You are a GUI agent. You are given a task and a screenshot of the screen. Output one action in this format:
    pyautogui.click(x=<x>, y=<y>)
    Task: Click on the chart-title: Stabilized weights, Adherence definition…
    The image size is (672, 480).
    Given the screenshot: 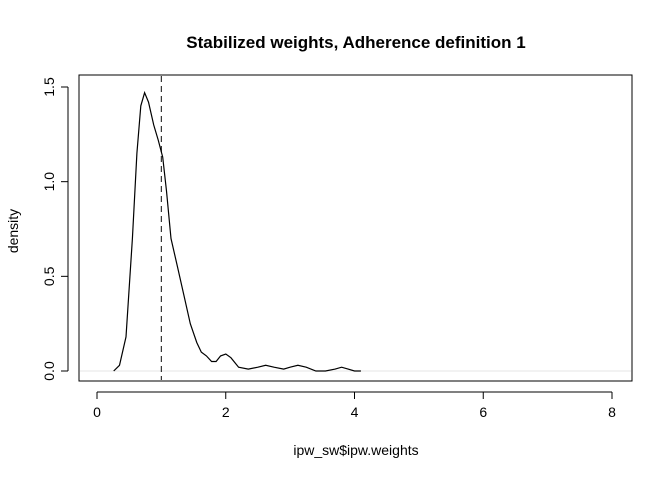 What is the action you would take?
    pyautogui.click(x=355, y=42)
    